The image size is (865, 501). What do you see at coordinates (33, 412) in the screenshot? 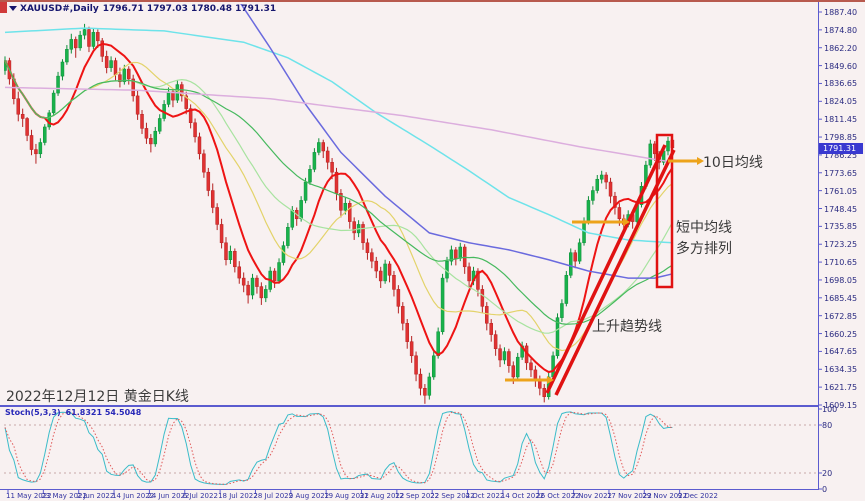
I see `stoch-name: Stoch(5,3,3)` at bounding box center [33, 412].